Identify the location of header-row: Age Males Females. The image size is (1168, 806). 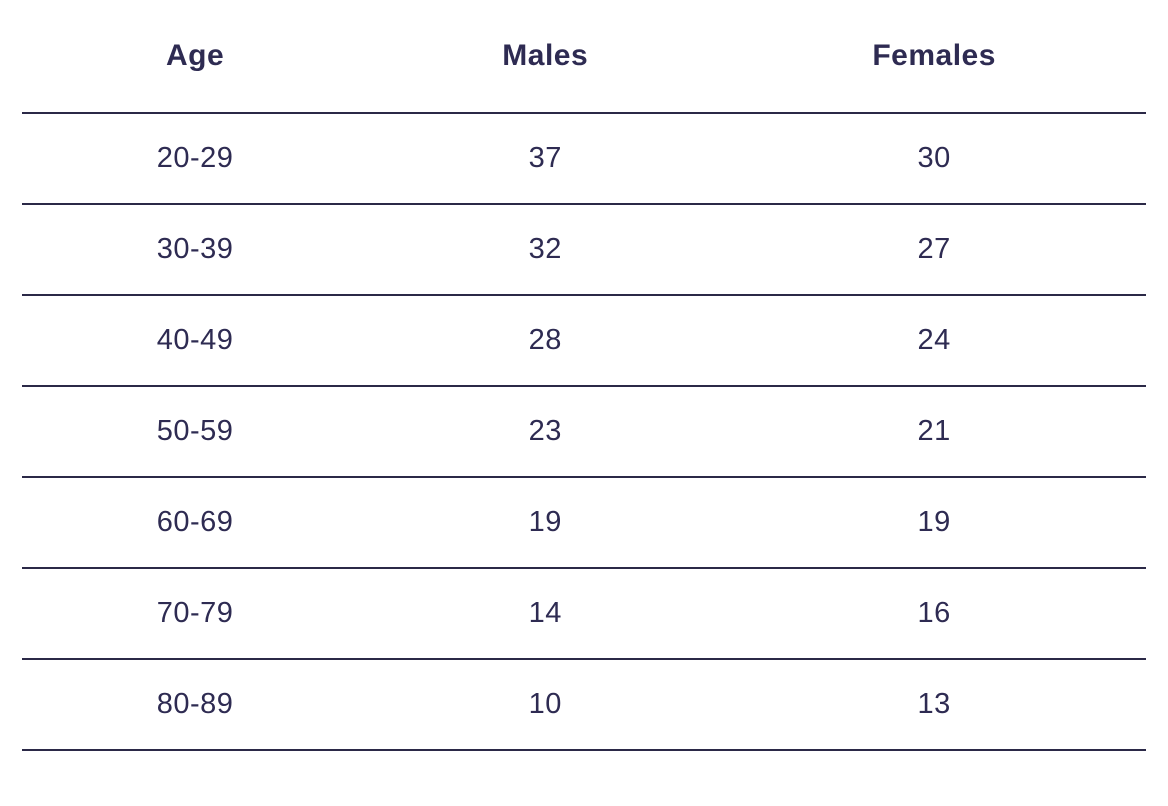
(584, 56).